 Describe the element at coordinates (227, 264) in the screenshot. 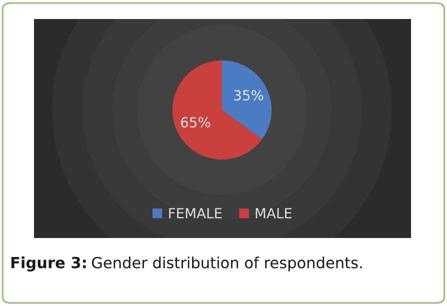

I see `text: Gender distribution of respondents.` at that location.